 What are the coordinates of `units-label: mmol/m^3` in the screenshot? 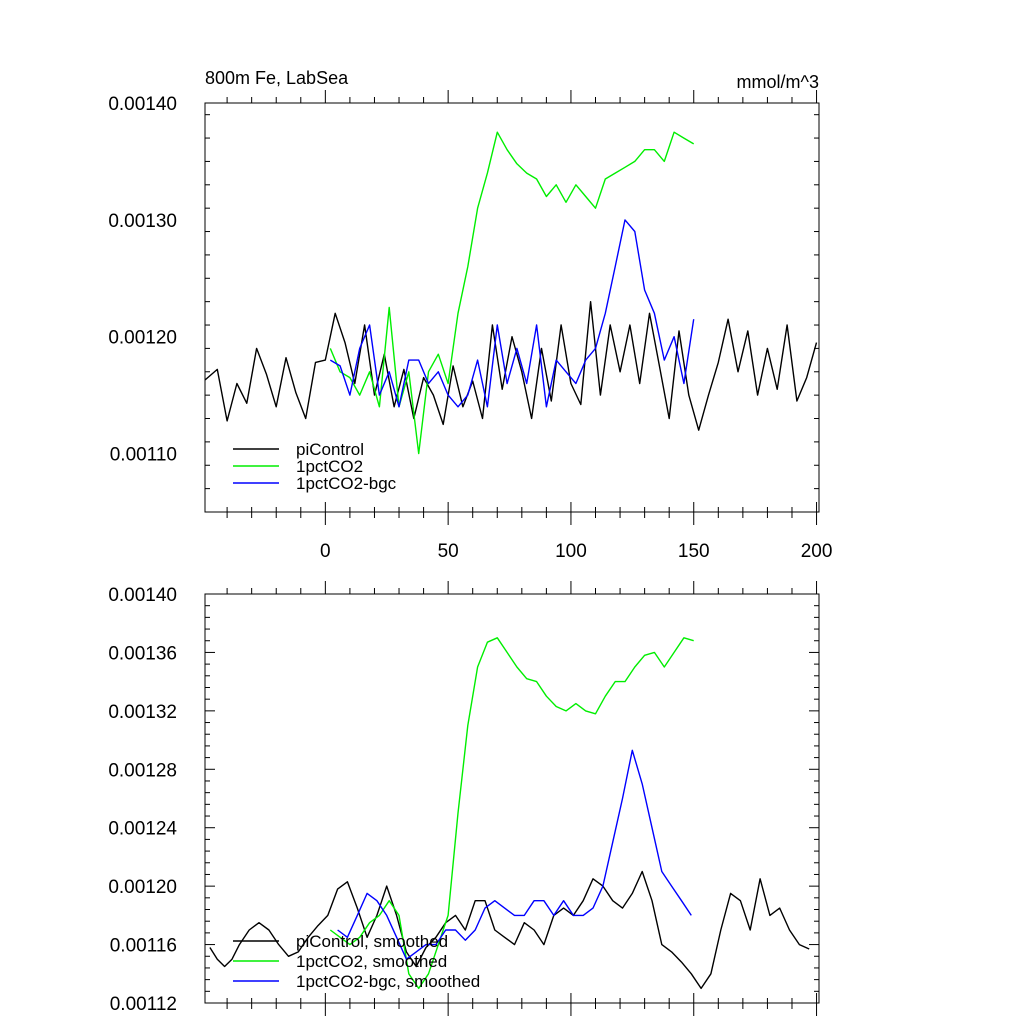 It's located at (778, 82).